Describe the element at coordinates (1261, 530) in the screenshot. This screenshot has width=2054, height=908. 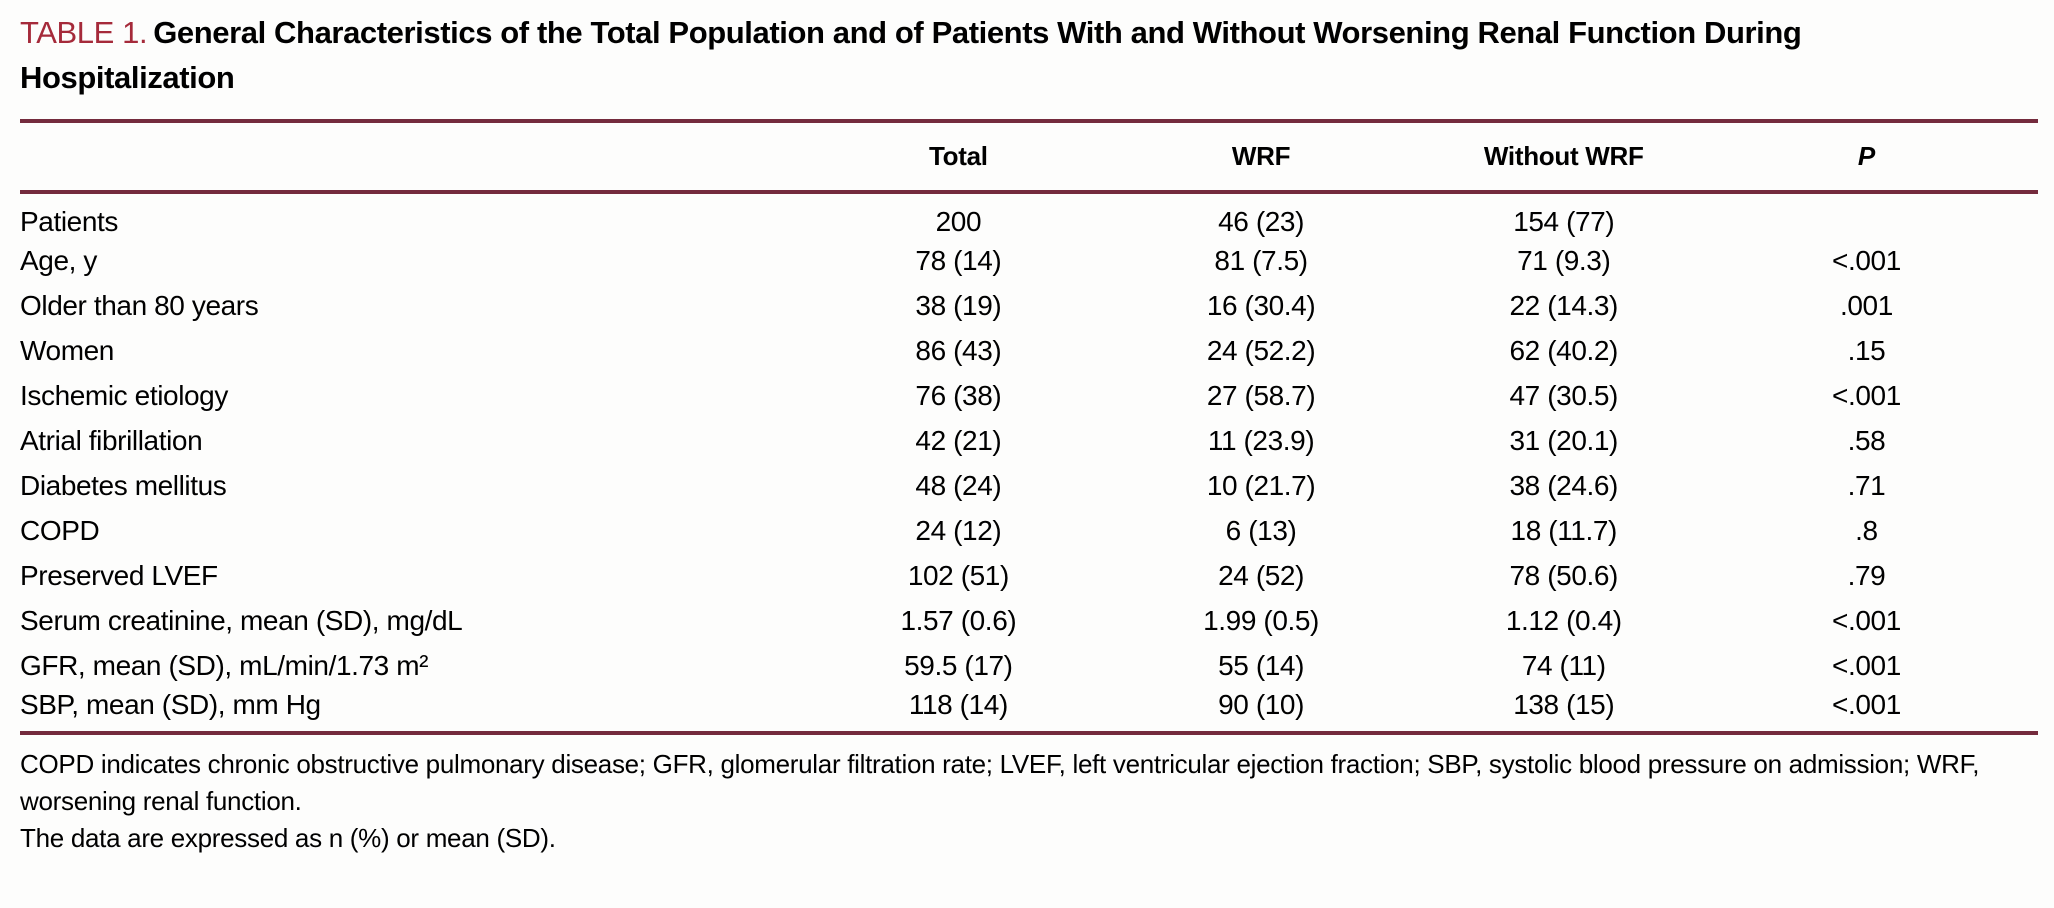
I see `cell-wrf: 6 (13)` at that location.